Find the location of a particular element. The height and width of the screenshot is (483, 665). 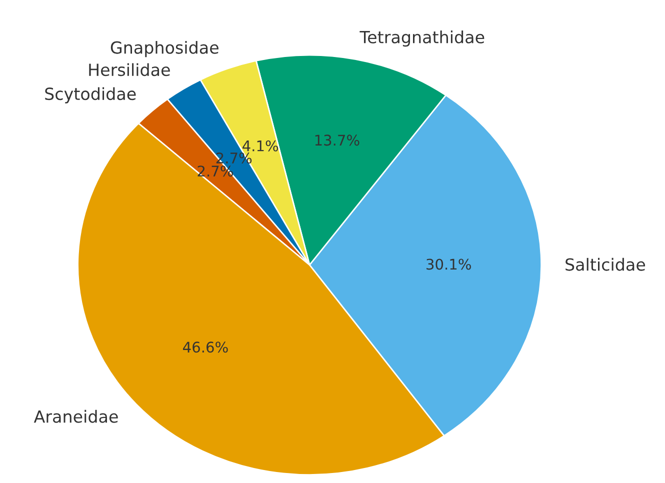

slice-label: Scytodidae is located at coordinates (90, 95).